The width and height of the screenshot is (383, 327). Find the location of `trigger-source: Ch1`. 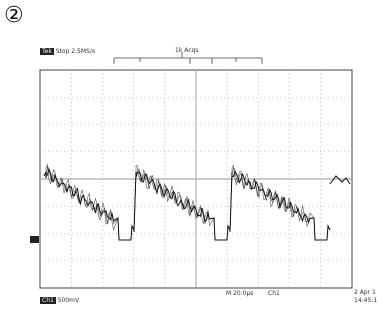

trigger-source: Ch1 is located at coordinates (274, 293).